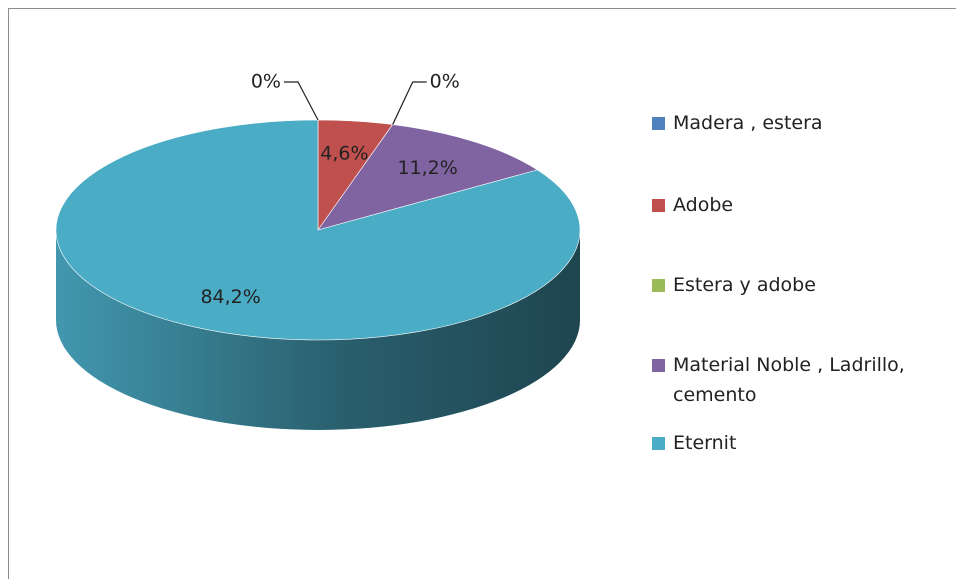  Describe the element at coordinates (789, 380) in the screenshot. I see `legend-label: Material Noble , Ladrillo, cemento` at that location.